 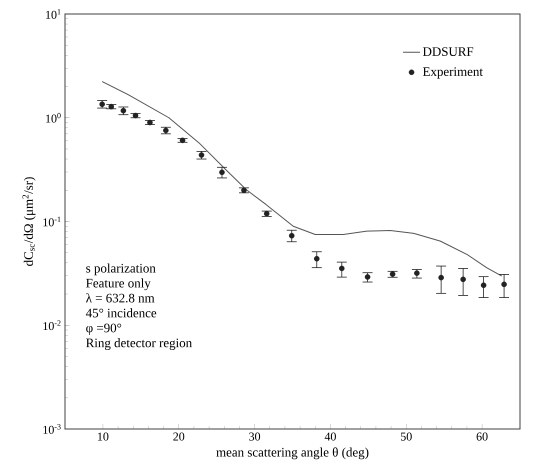 I want to click on annotation: s polarization, so click(x=121, y=269).